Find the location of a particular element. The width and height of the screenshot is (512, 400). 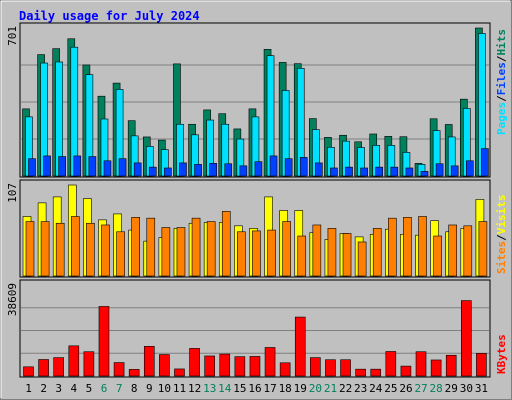

x-tick-label: 7 is located at coordinates (119, 388).